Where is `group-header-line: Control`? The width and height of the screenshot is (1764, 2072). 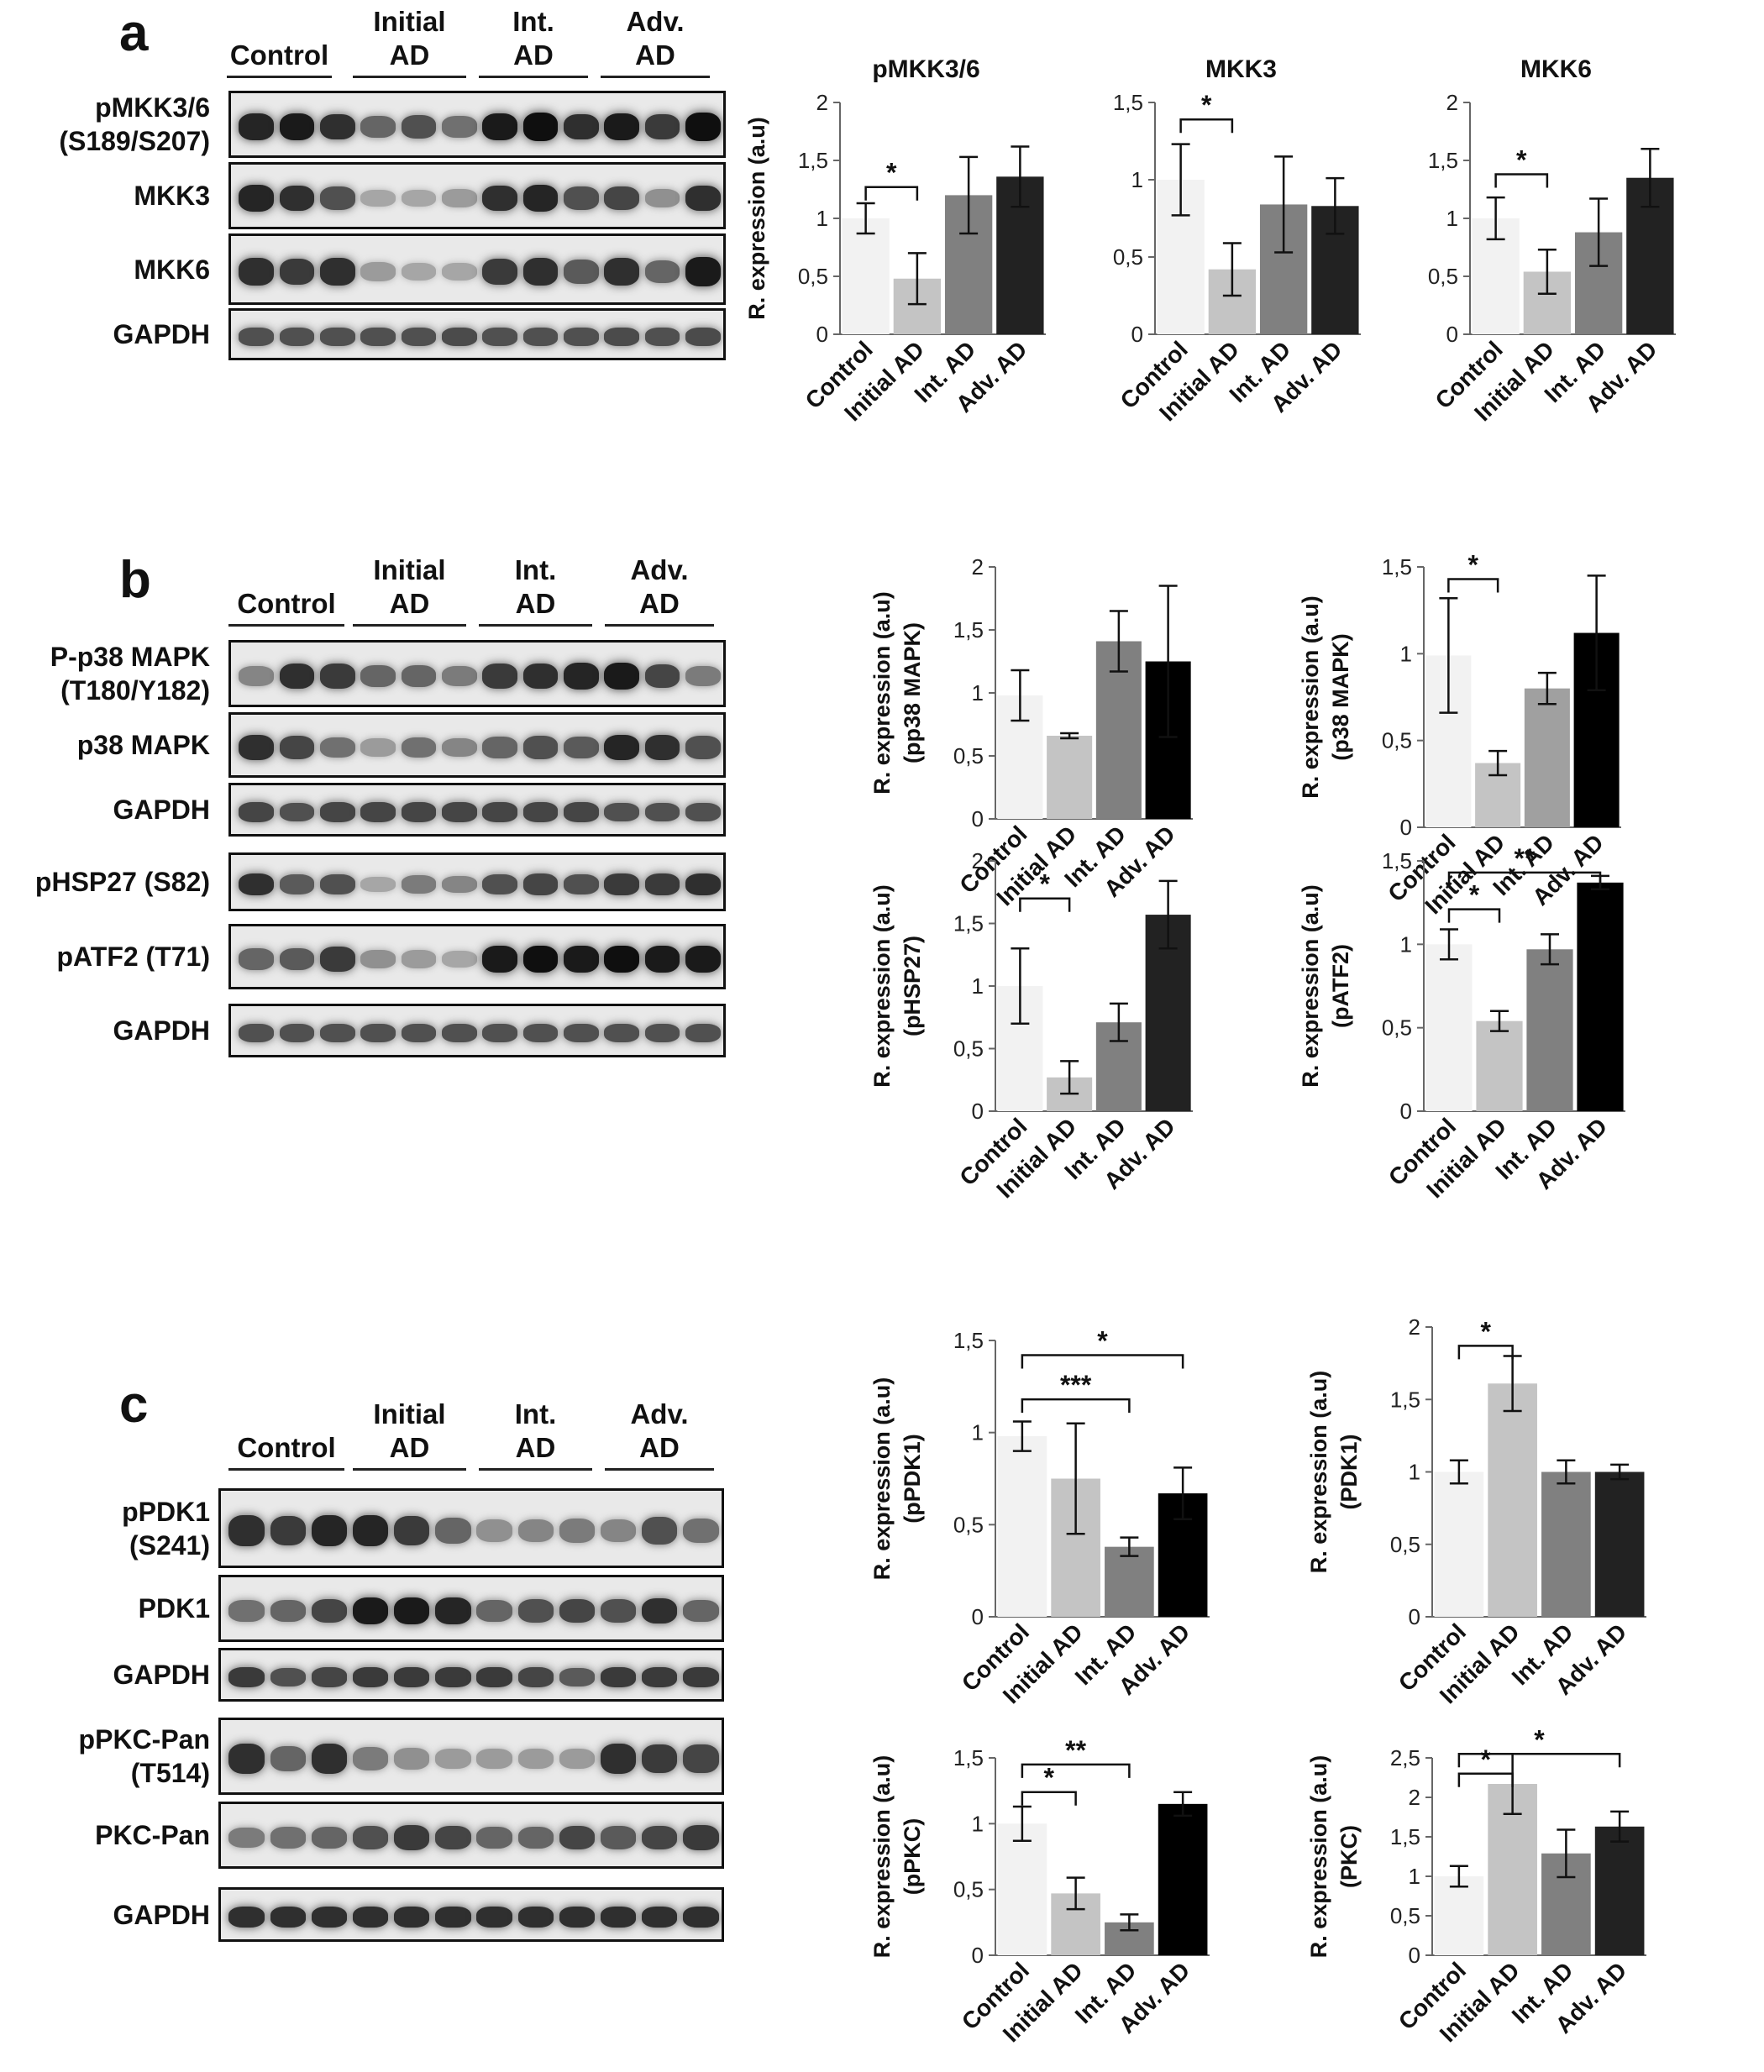
group-header-line: Control is located at coordinates (286, 604).